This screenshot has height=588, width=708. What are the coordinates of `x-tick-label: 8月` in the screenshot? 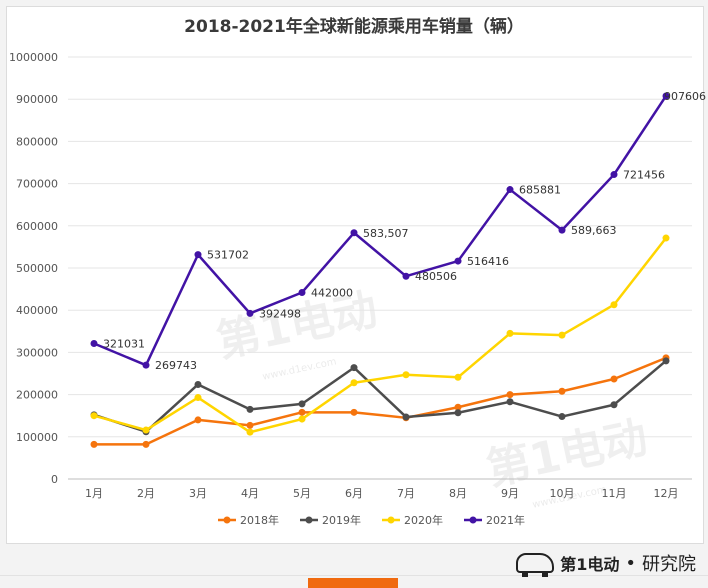 It's located at (458, 493).